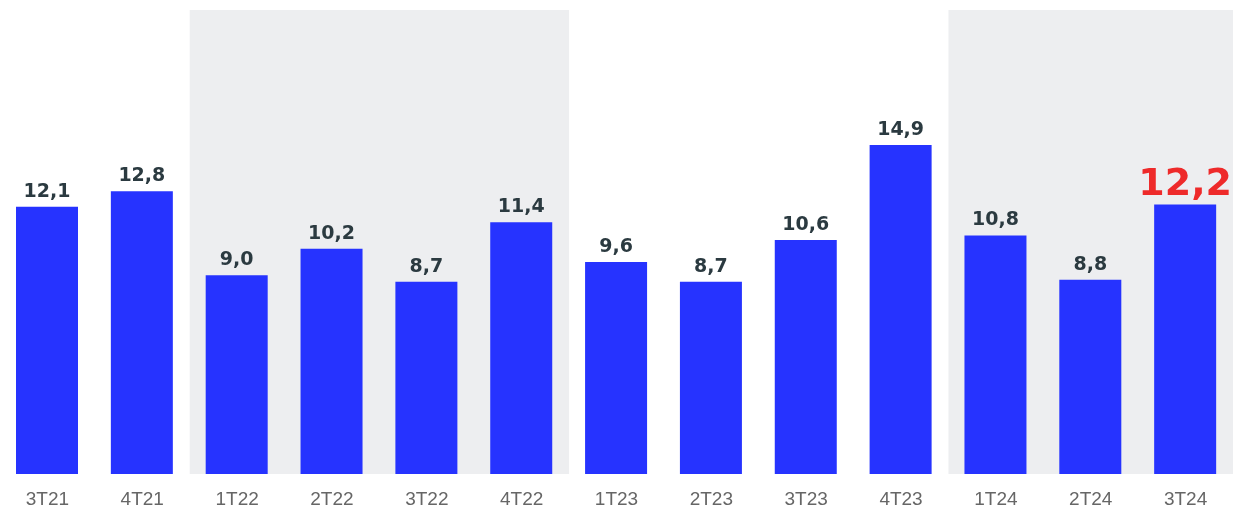 This screenshot has width=1233, height=530. I want to click on x-tick-label: 4T22, so click(522, 499).